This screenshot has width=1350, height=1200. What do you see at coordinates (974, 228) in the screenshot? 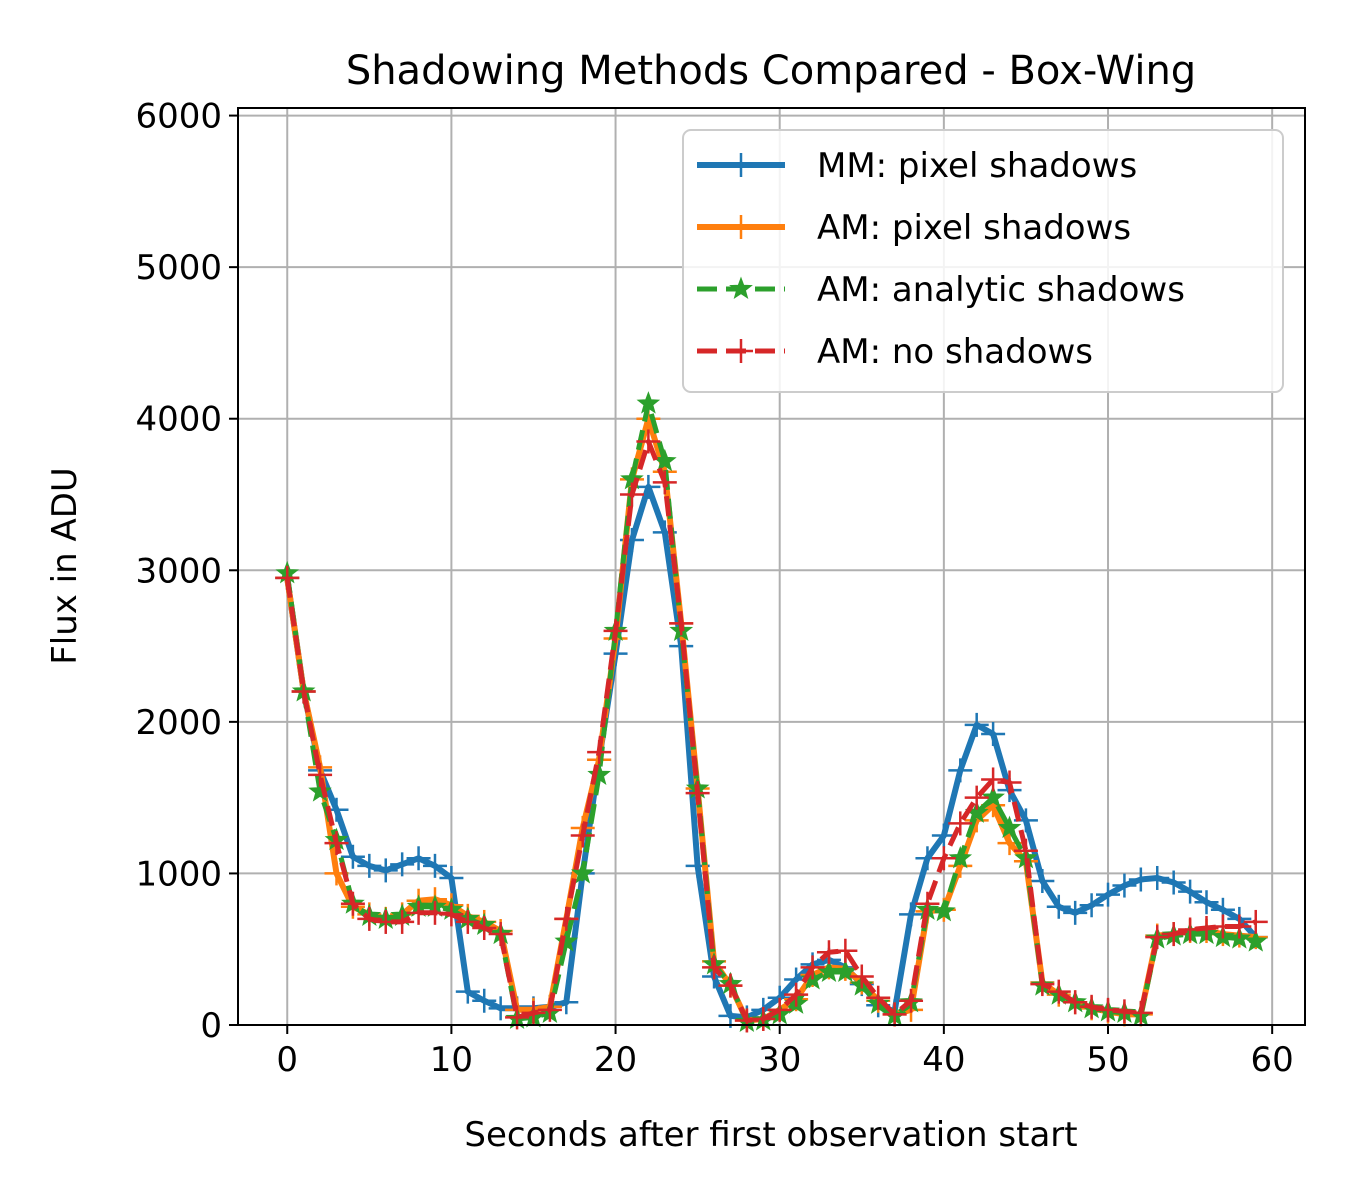
I see `legend-label: AM: pixel shadows` at bounding box center [974, 228].